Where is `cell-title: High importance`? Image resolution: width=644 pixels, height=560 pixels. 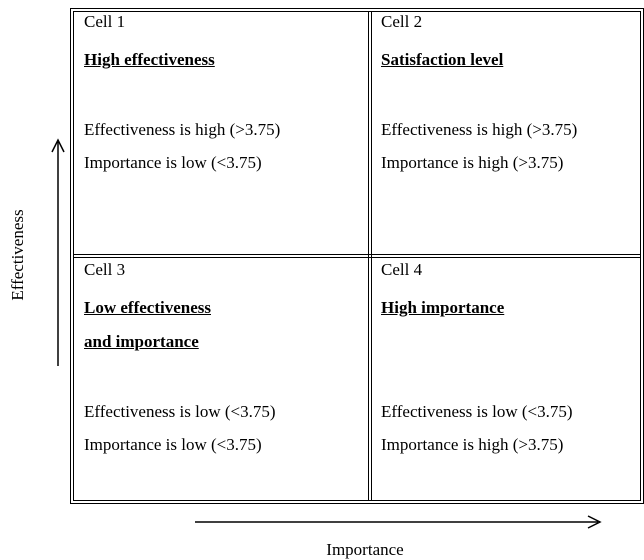
cell-title: High importance is located at coordinates (443, 307).